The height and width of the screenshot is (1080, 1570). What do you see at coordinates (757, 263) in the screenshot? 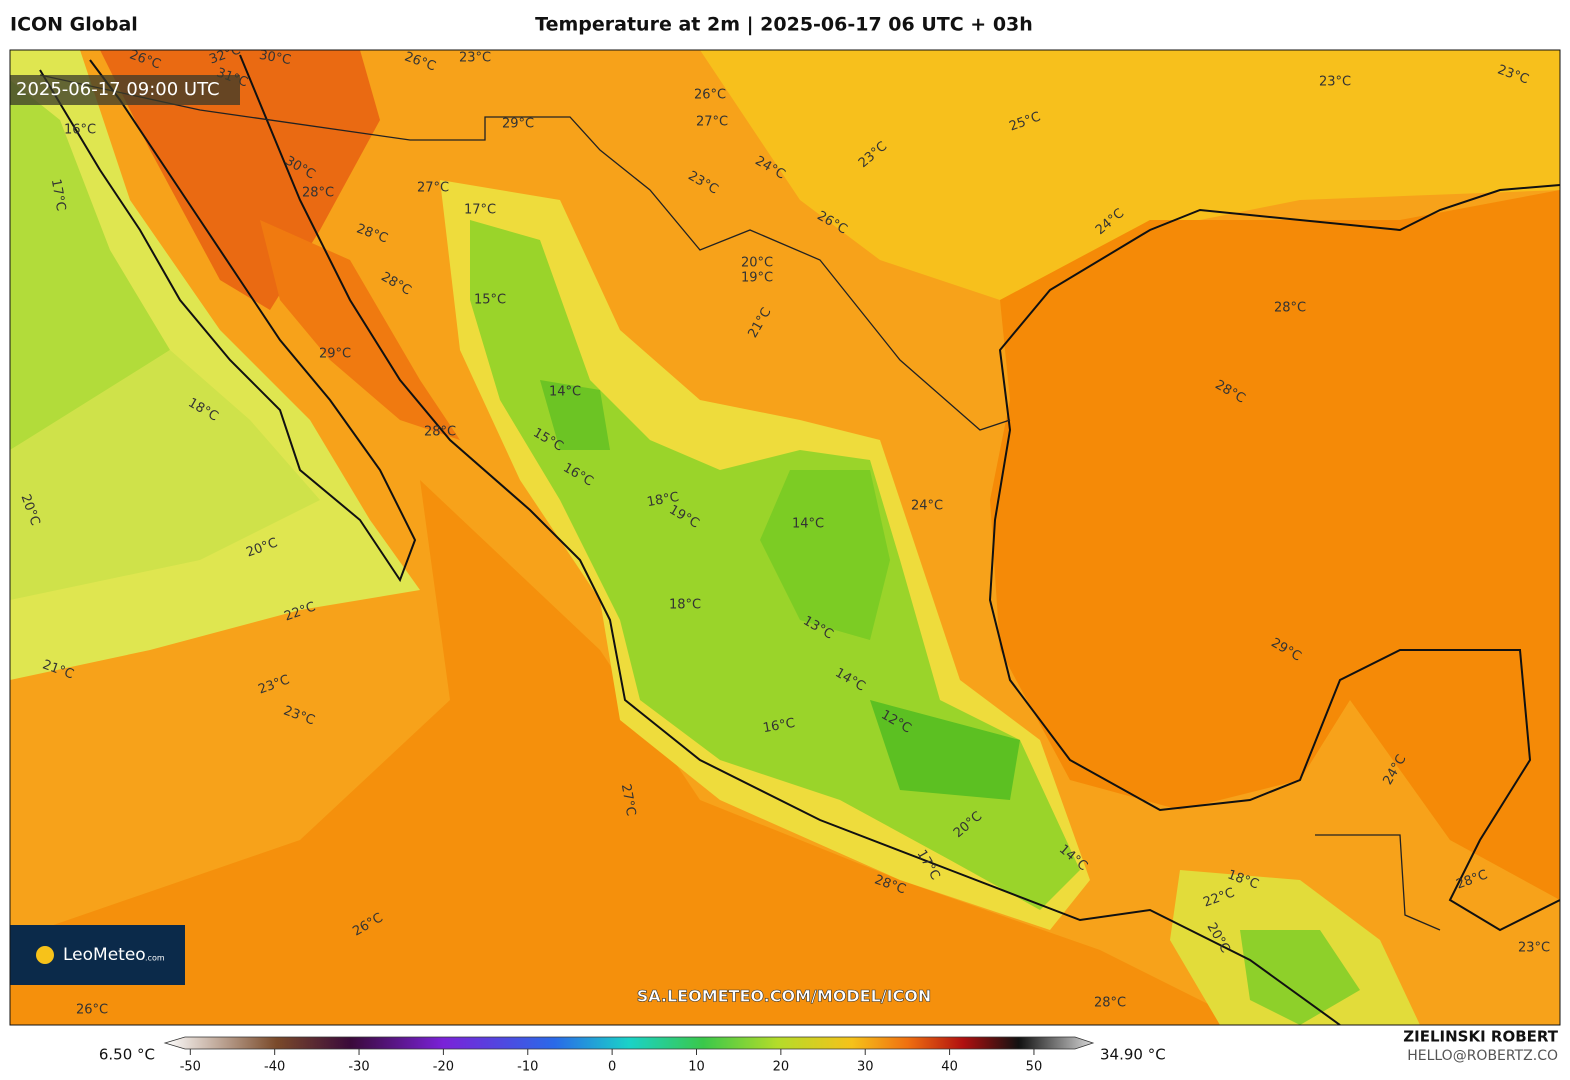
I see `contour-label: 20°C` at bounding box center [757, 263].